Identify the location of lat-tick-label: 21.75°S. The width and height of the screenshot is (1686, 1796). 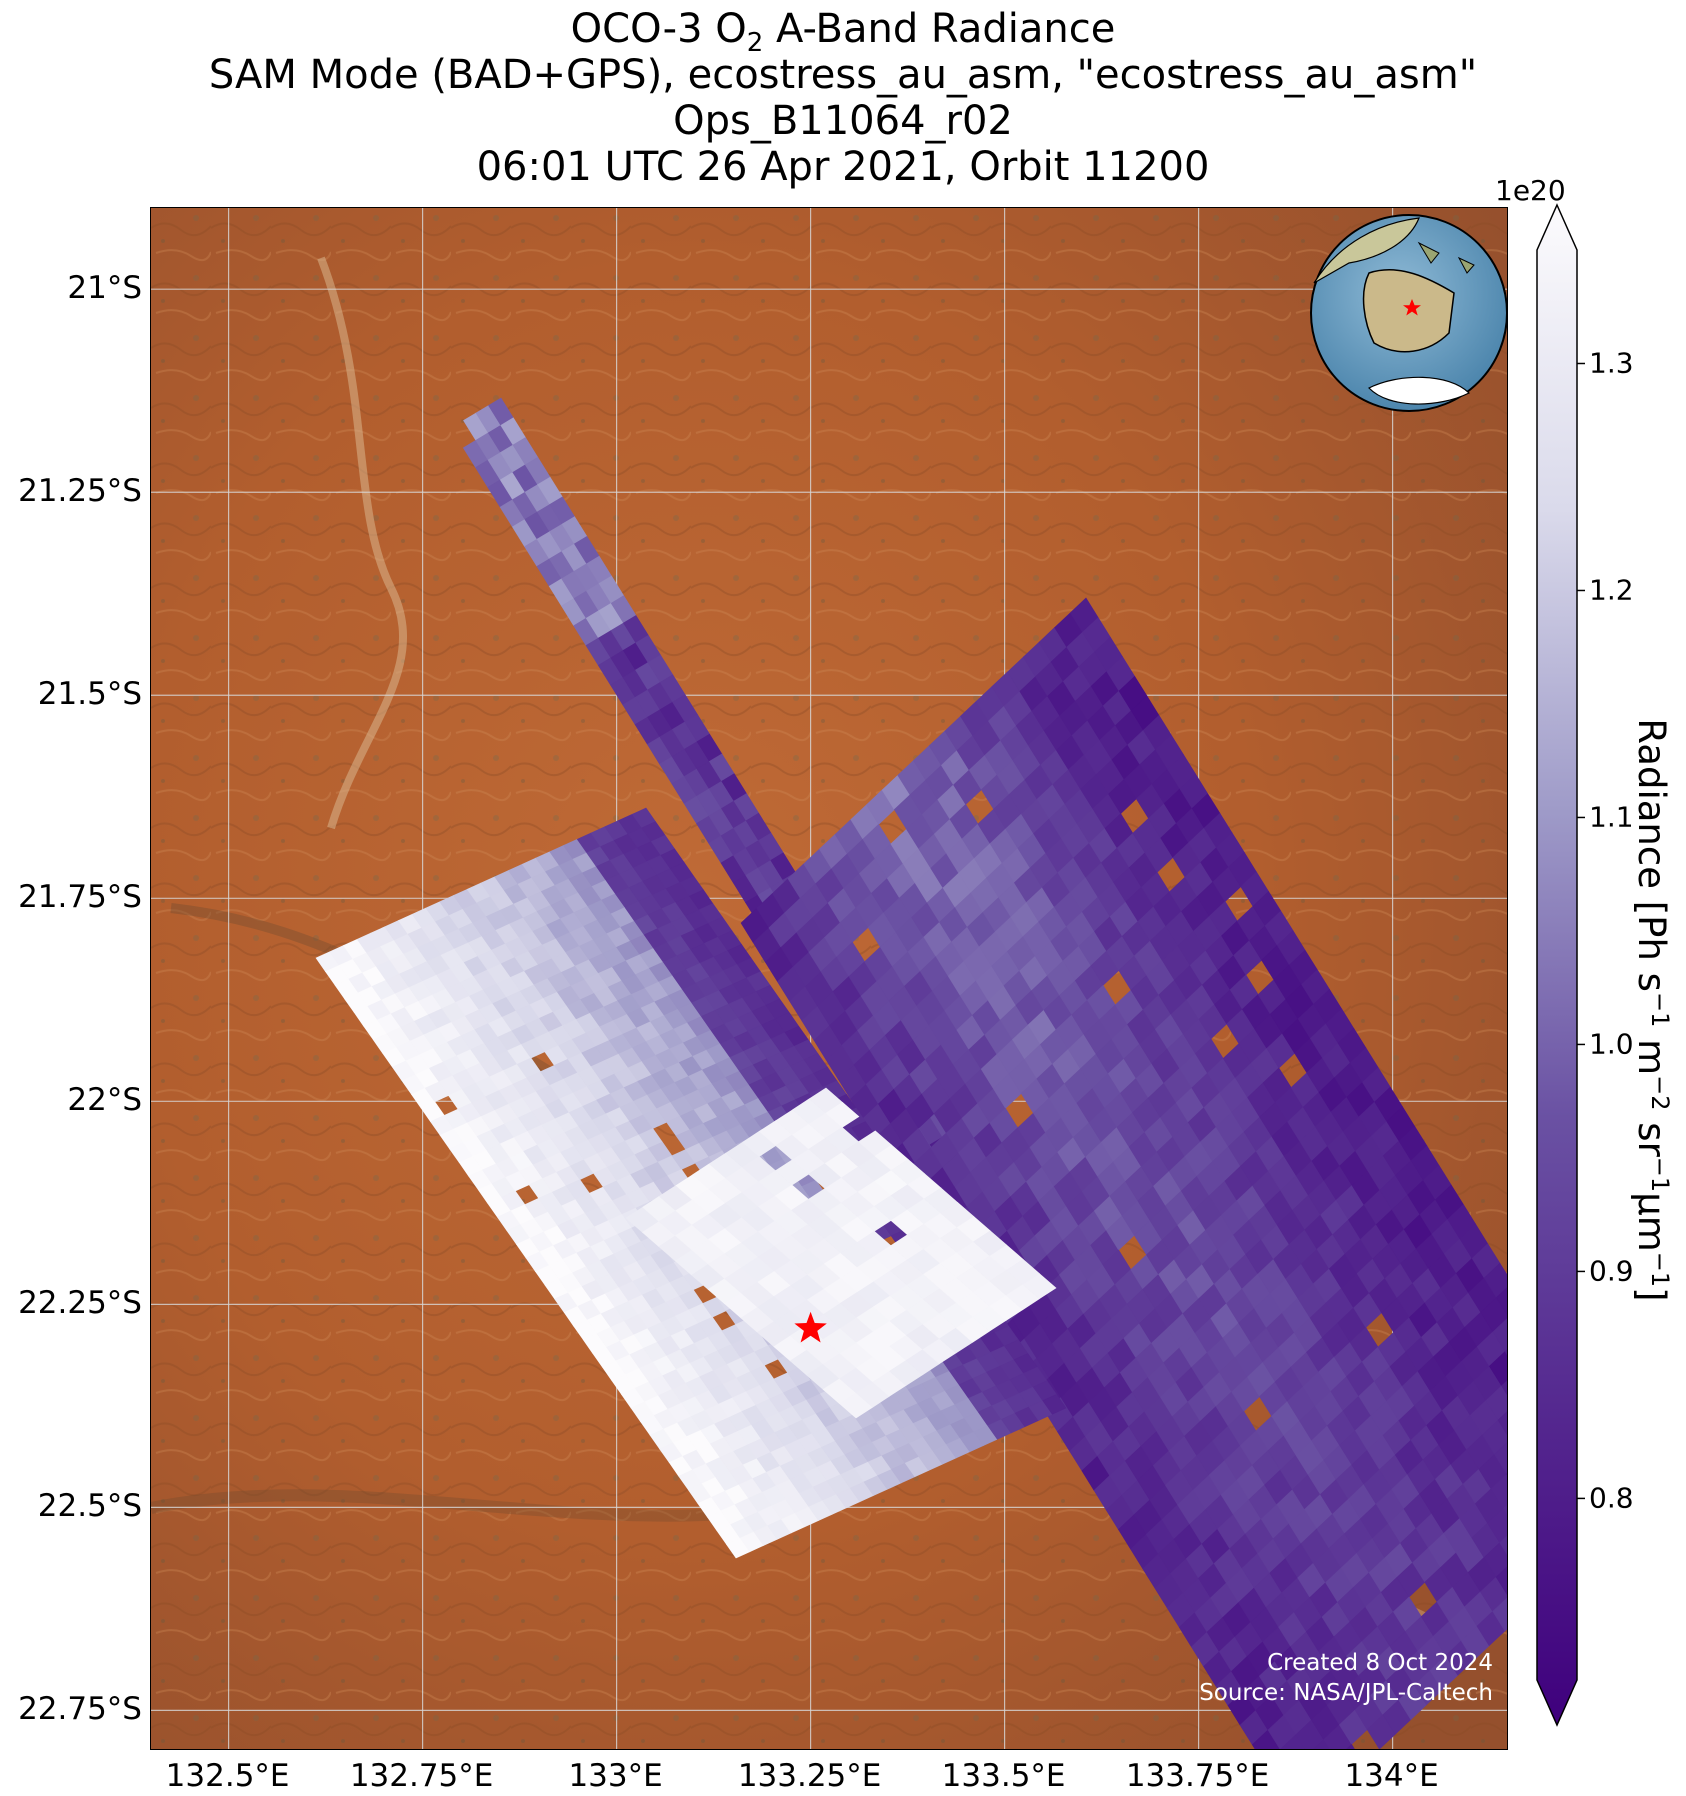
(80, 897).